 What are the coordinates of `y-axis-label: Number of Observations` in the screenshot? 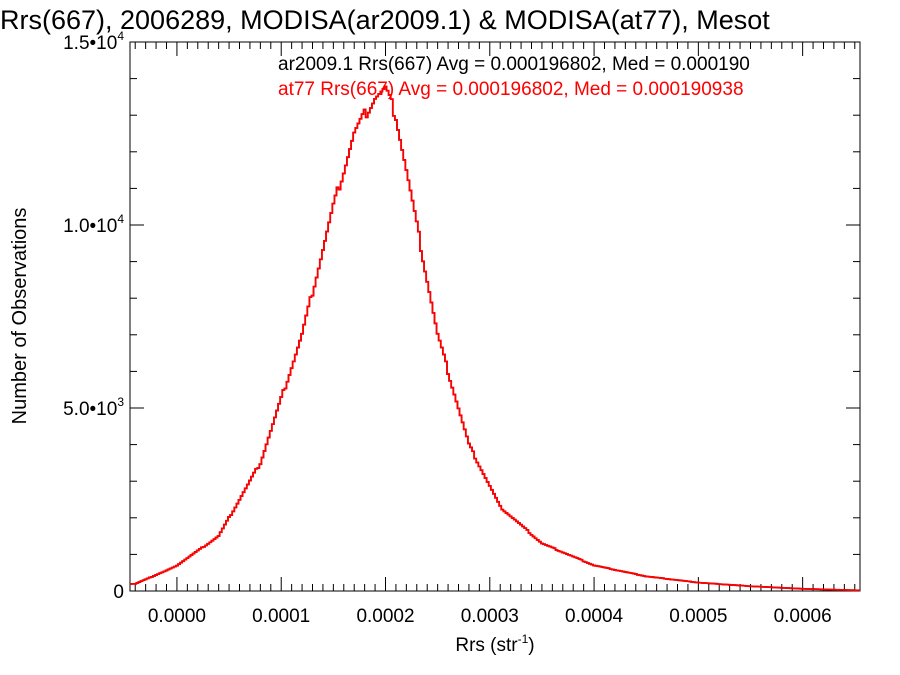 It's located at (20, 316).